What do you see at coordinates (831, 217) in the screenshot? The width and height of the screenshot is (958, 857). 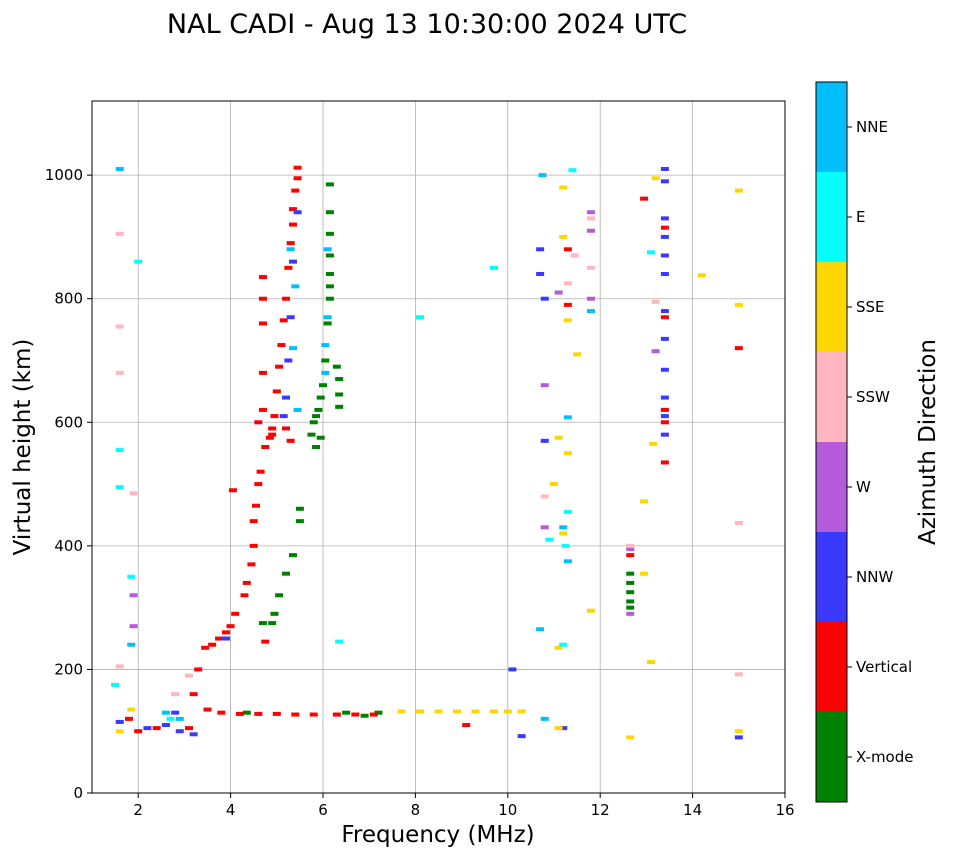 I see `colorbar-swatch-e` at bounding box center [831, 217].